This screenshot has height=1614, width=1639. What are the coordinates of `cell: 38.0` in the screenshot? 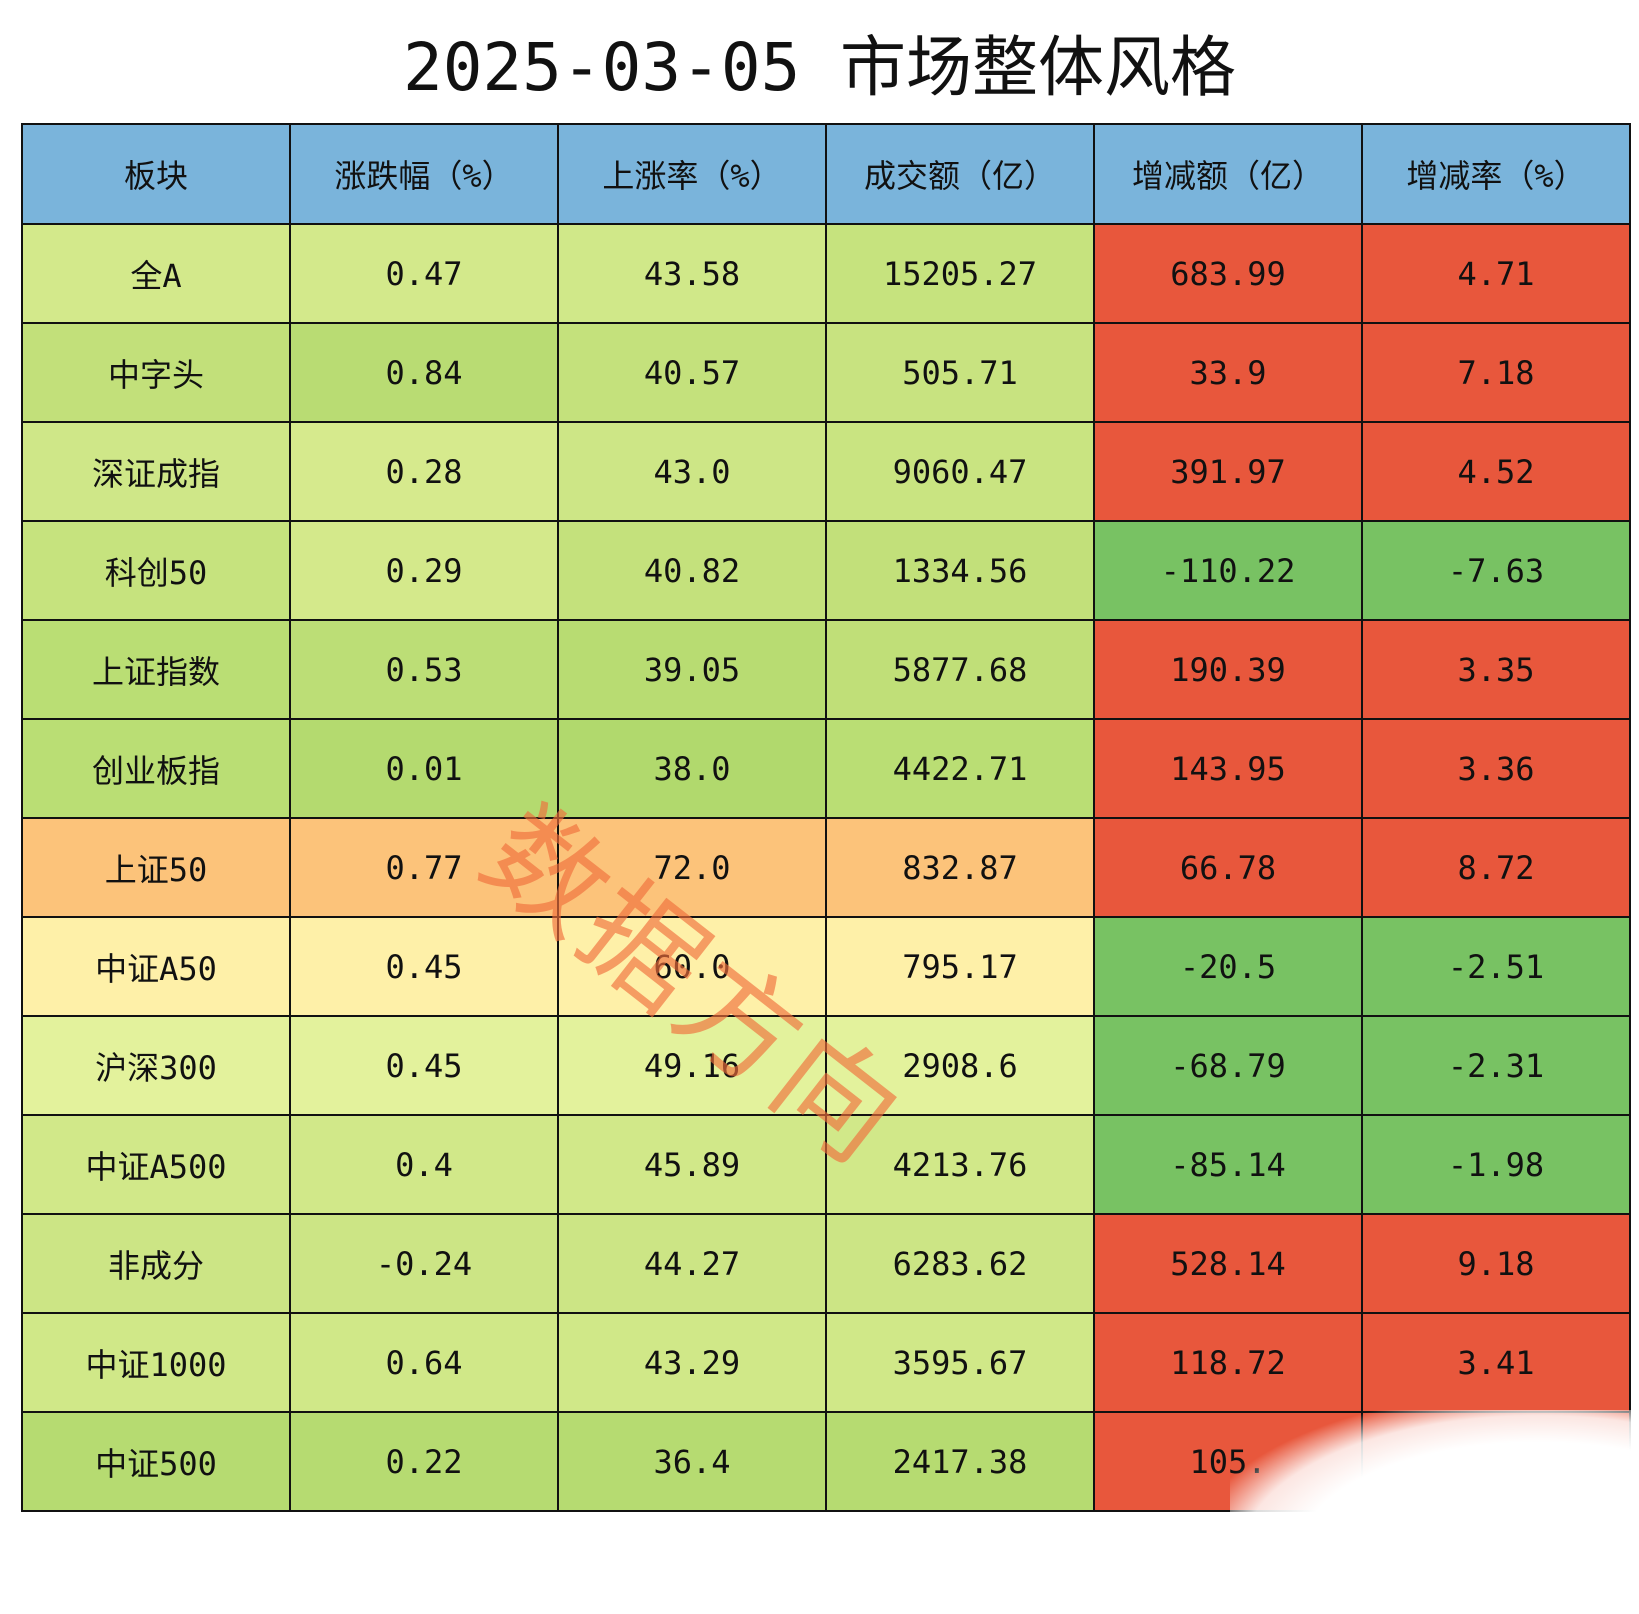 It's located at (692, 768).